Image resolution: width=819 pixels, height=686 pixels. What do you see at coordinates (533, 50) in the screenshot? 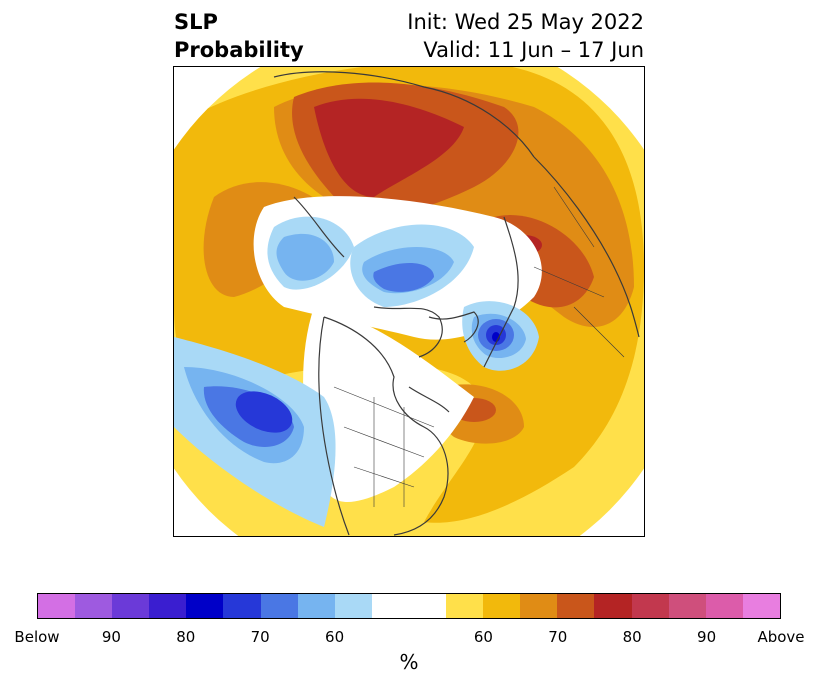
I see `valid-range: Valid: 11 Jun – 17 Jun` at bounding box center [533, 50].